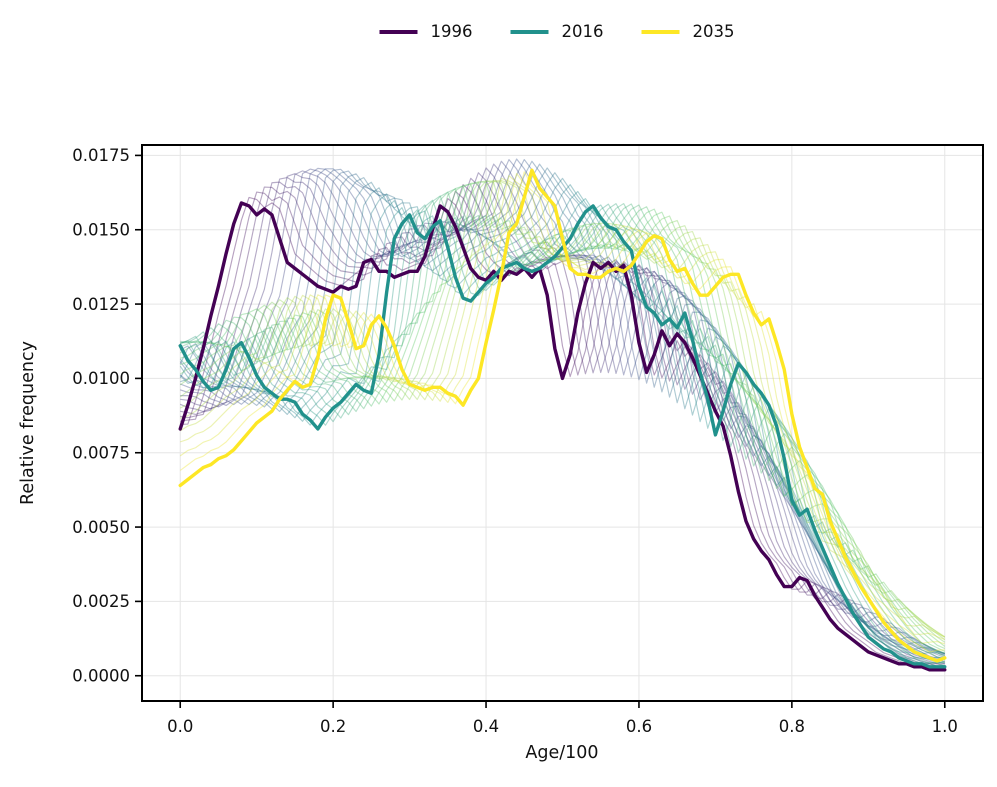  What do you see at coordinates (451, 31) in the screenshot?
I see `legend-label-1996: 1996` at bounding box center [451, 31].